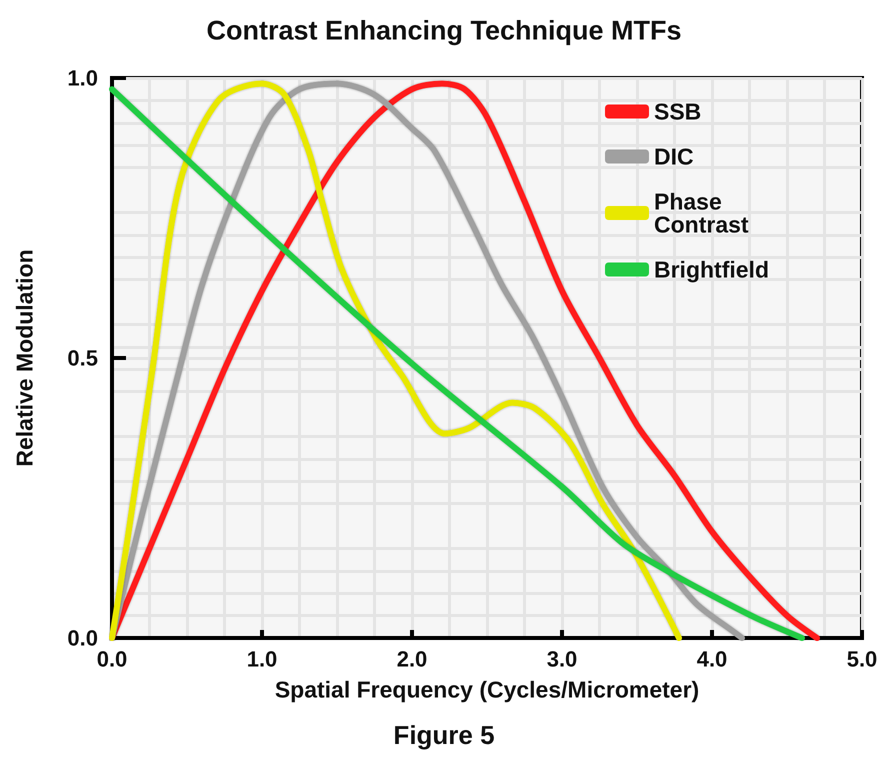 The height and width of the screenshot is (770, 888). Describe the element at coordinates (82, 78) in the screenshot. I see `y-tick-label: 1.0` at that location.